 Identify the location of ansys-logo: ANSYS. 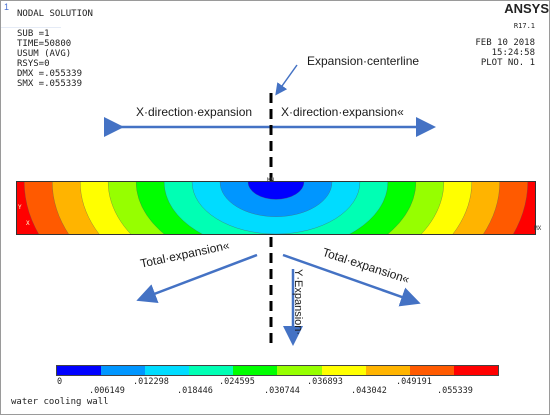
(526, 8).